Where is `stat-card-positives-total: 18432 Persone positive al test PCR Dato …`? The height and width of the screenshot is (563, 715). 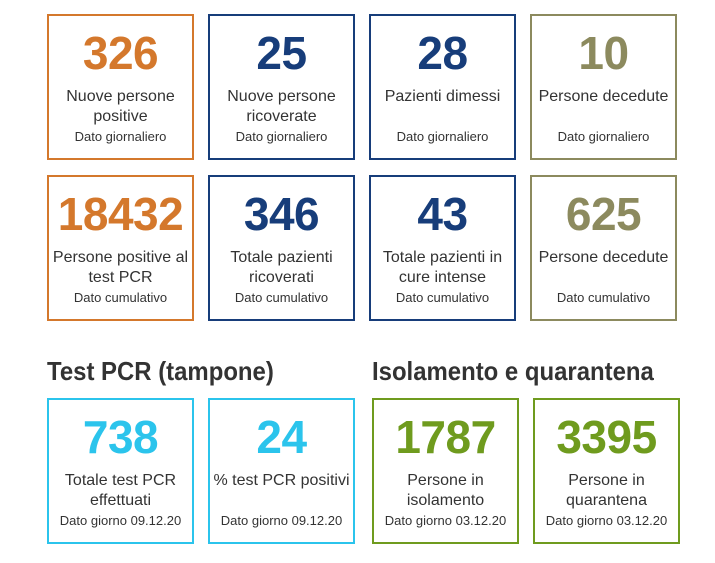
stat-card-positives-total: 18432 Persone positive al test PCR Dato … is located at coordinates (120, 248).